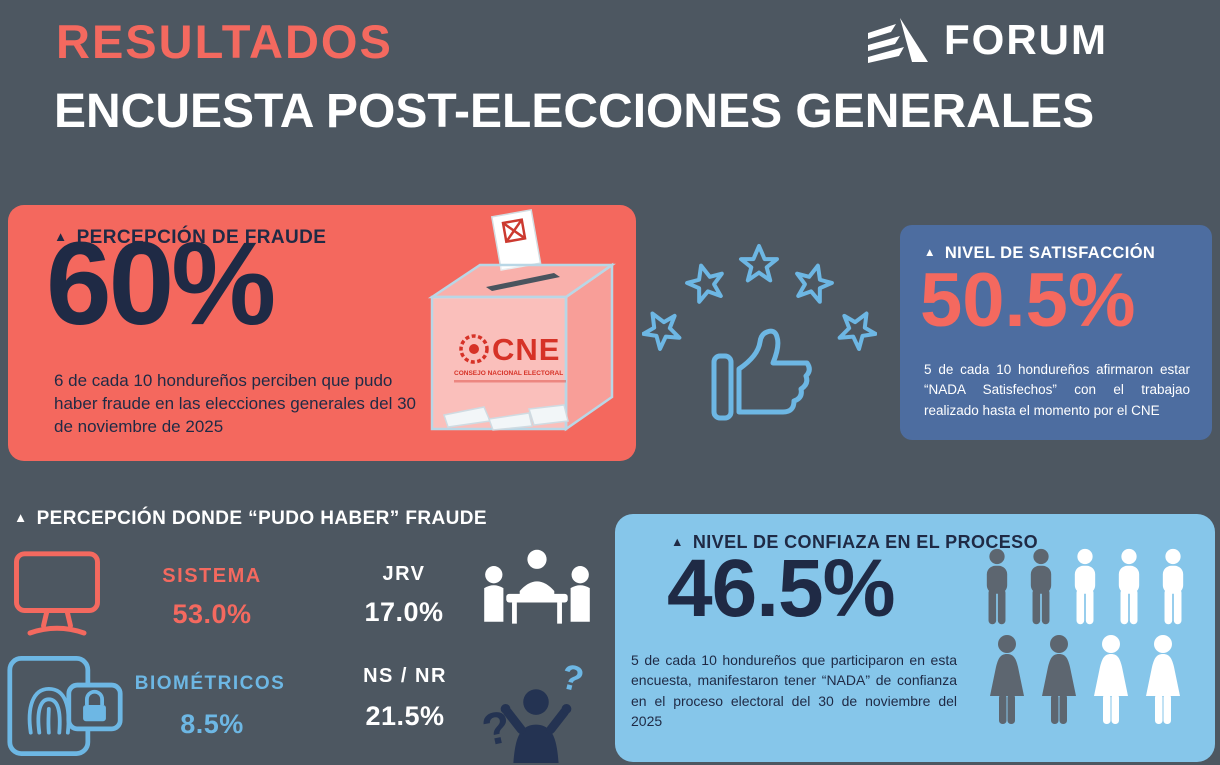 This screenshot has height=765, width=1220. Describe the element at coordinates (405, 676) in the screenshot. I see `stat-label-nsnr: NS / NR` at that location.